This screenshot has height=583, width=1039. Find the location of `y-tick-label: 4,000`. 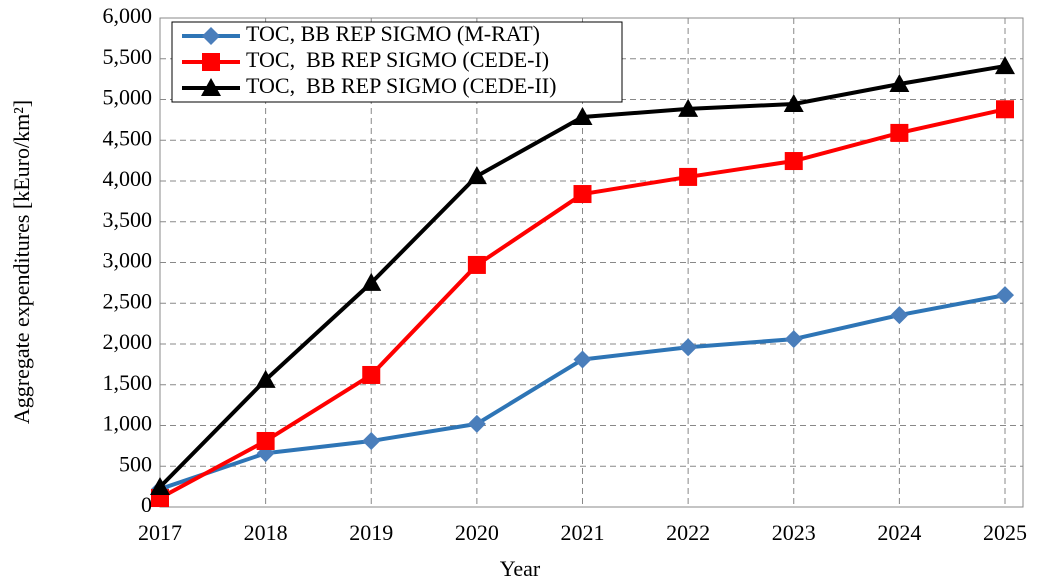

y-tick-label: 4,000 is located at coordinates (128, 178).